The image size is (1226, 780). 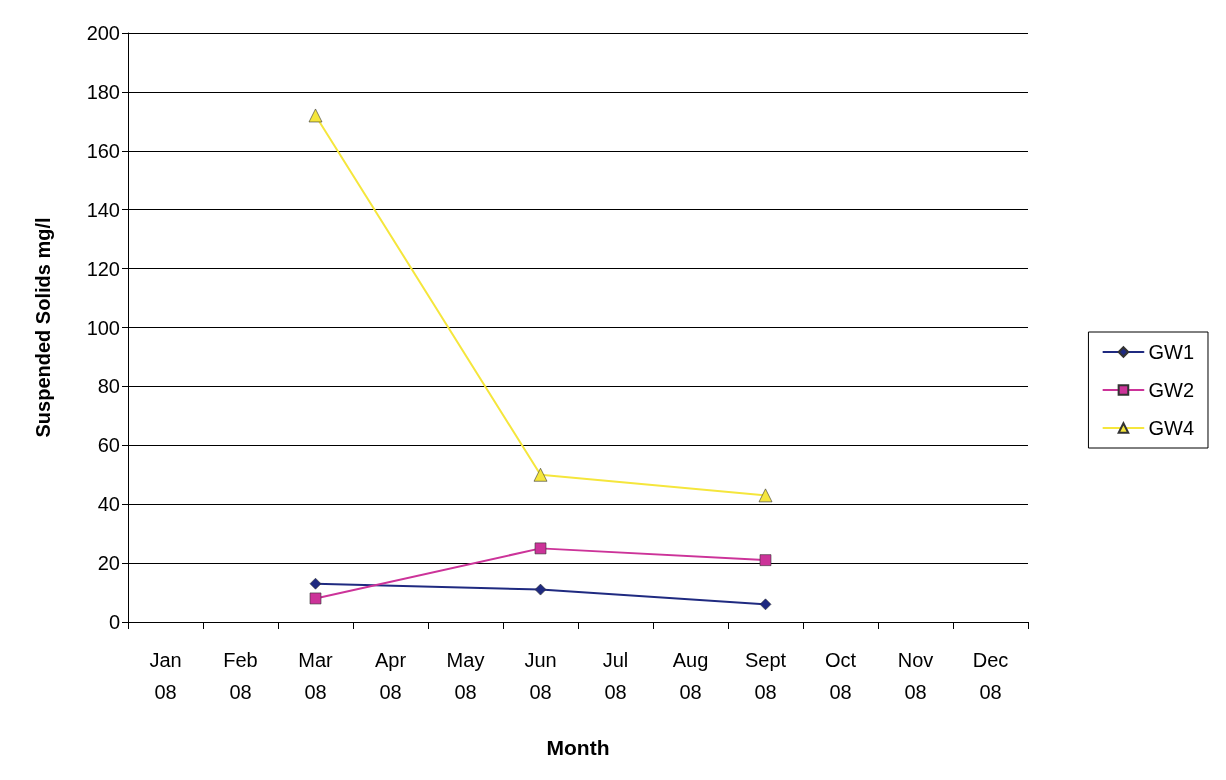 I want to click on x-tick-label: Dec 08, so click(x=990, y=676).